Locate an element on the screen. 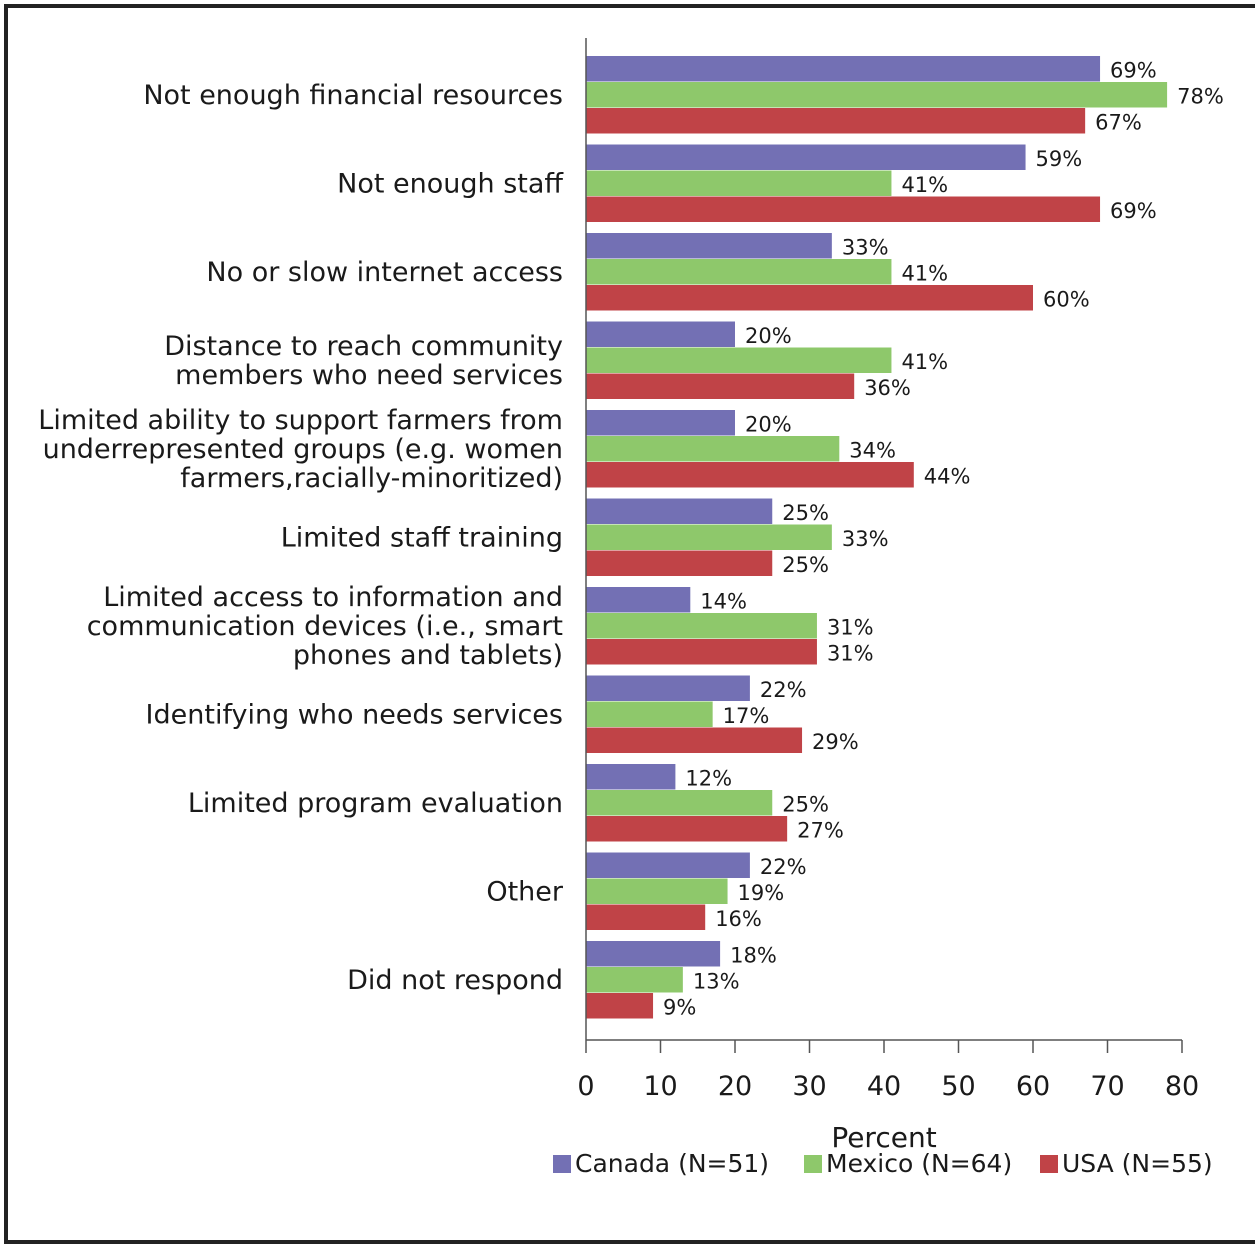 This screenshot has height=1244, width=1255. x-tick-label: 70 is located at coordinates (1107, 1086).